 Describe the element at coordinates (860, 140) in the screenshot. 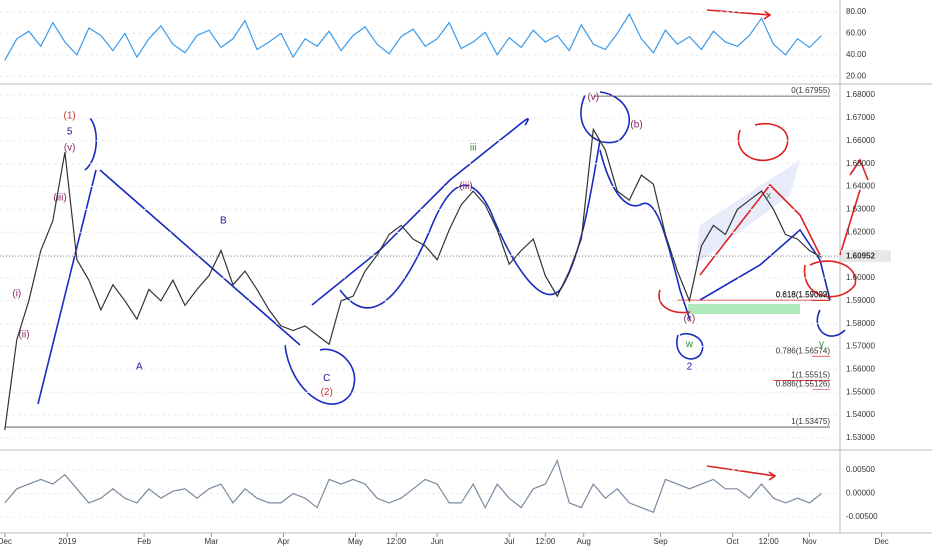

I see `y-tick-label: 1.66000` at that location.